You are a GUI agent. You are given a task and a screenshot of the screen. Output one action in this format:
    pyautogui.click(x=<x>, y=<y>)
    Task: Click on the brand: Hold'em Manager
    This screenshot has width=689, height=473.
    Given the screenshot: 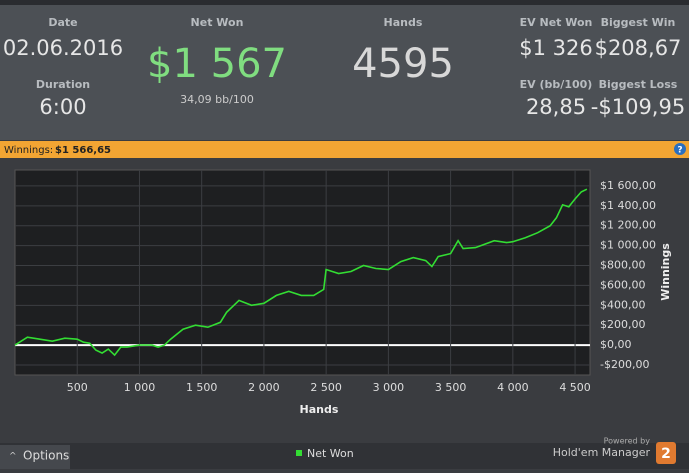 What is the action you would take?
    pyautogui.click(x=602, y=452)
    